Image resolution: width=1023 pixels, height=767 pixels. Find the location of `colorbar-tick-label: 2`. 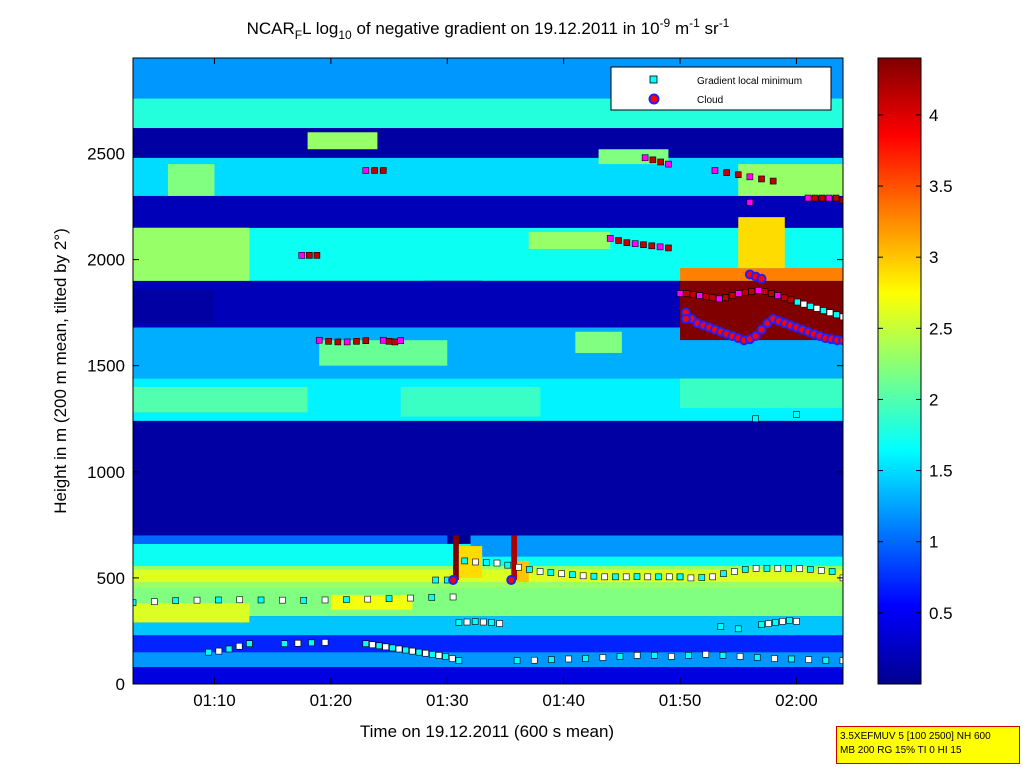

colorbar-tick-label: 2 is located at coordinates (933, 399).